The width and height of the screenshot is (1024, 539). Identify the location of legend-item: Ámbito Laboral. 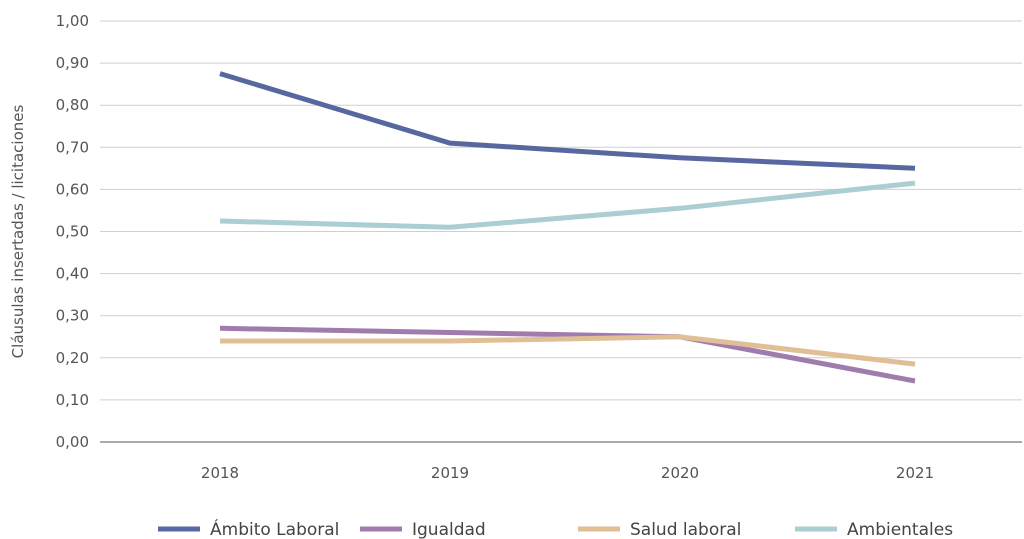
(248, 528).